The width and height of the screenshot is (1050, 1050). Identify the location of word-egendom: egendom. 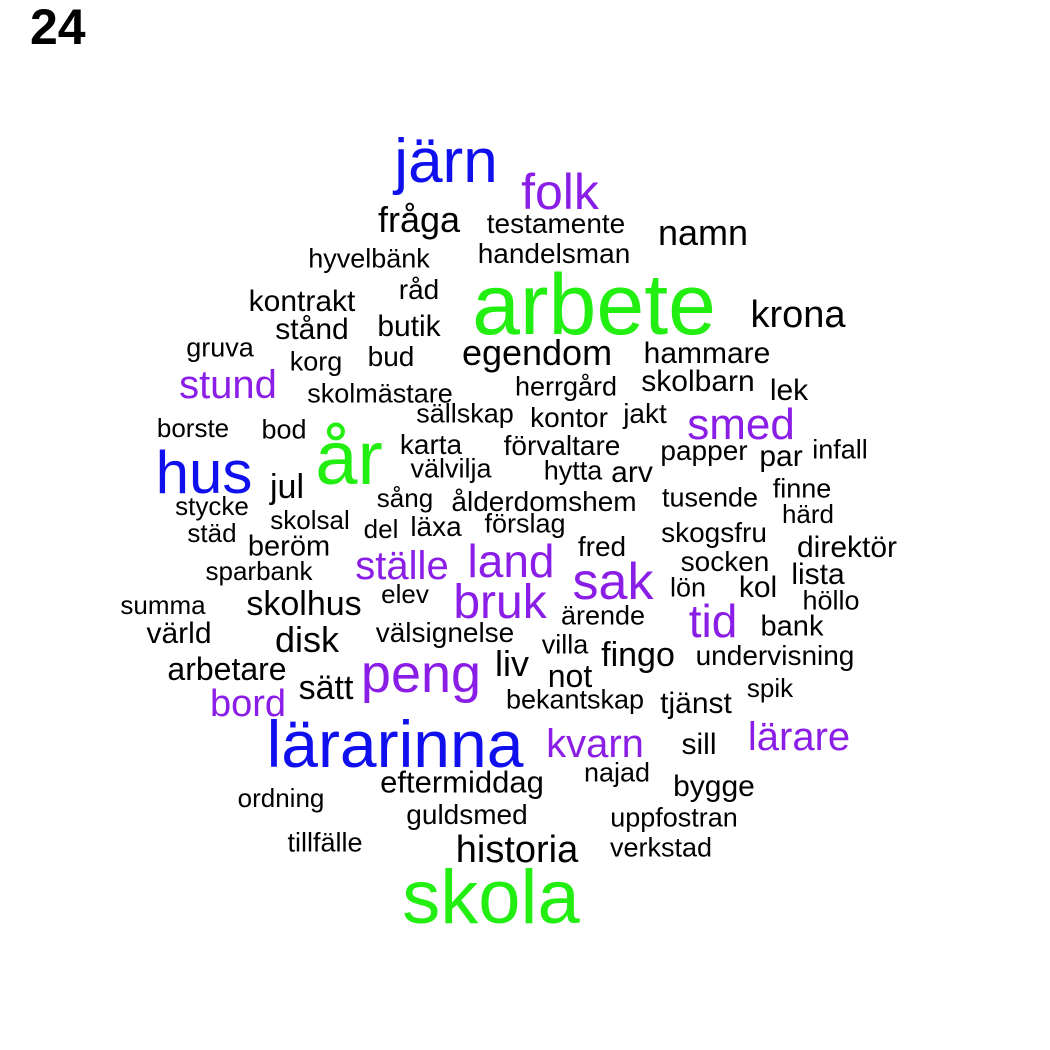
(537, 352).